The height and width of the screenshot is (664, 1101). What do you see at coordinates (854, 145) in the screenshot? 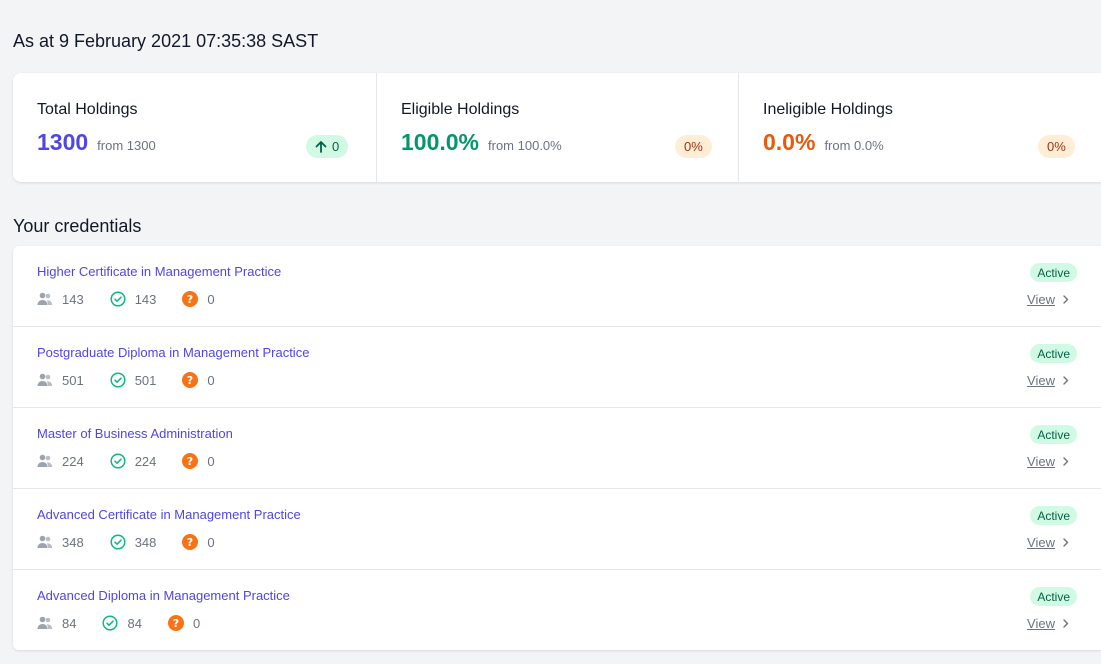
I see `stat-from: from 0.0%` at bounding box center [854, 145].